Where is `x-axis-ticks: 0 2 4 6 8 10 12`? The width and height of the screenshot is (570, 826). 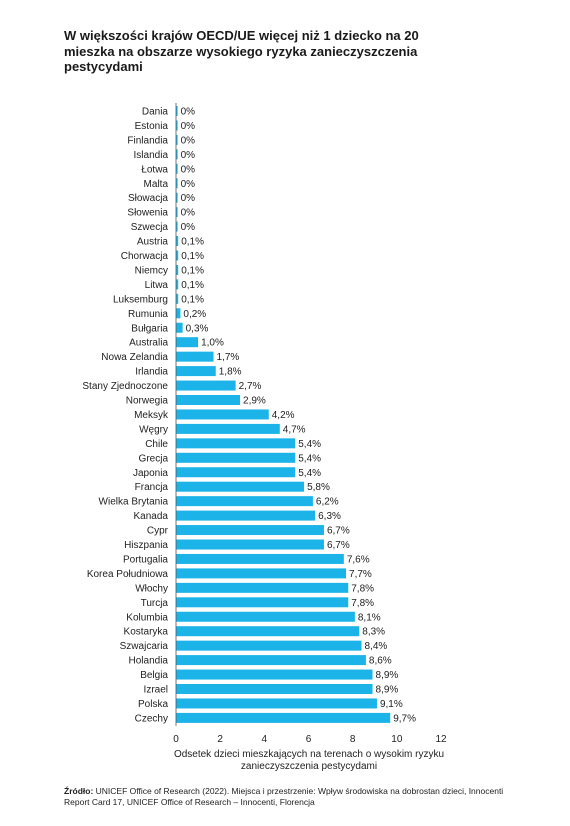
x-axis-ticks: 0 2 4 6 8 10 12 is located at coordinates (310, 739).